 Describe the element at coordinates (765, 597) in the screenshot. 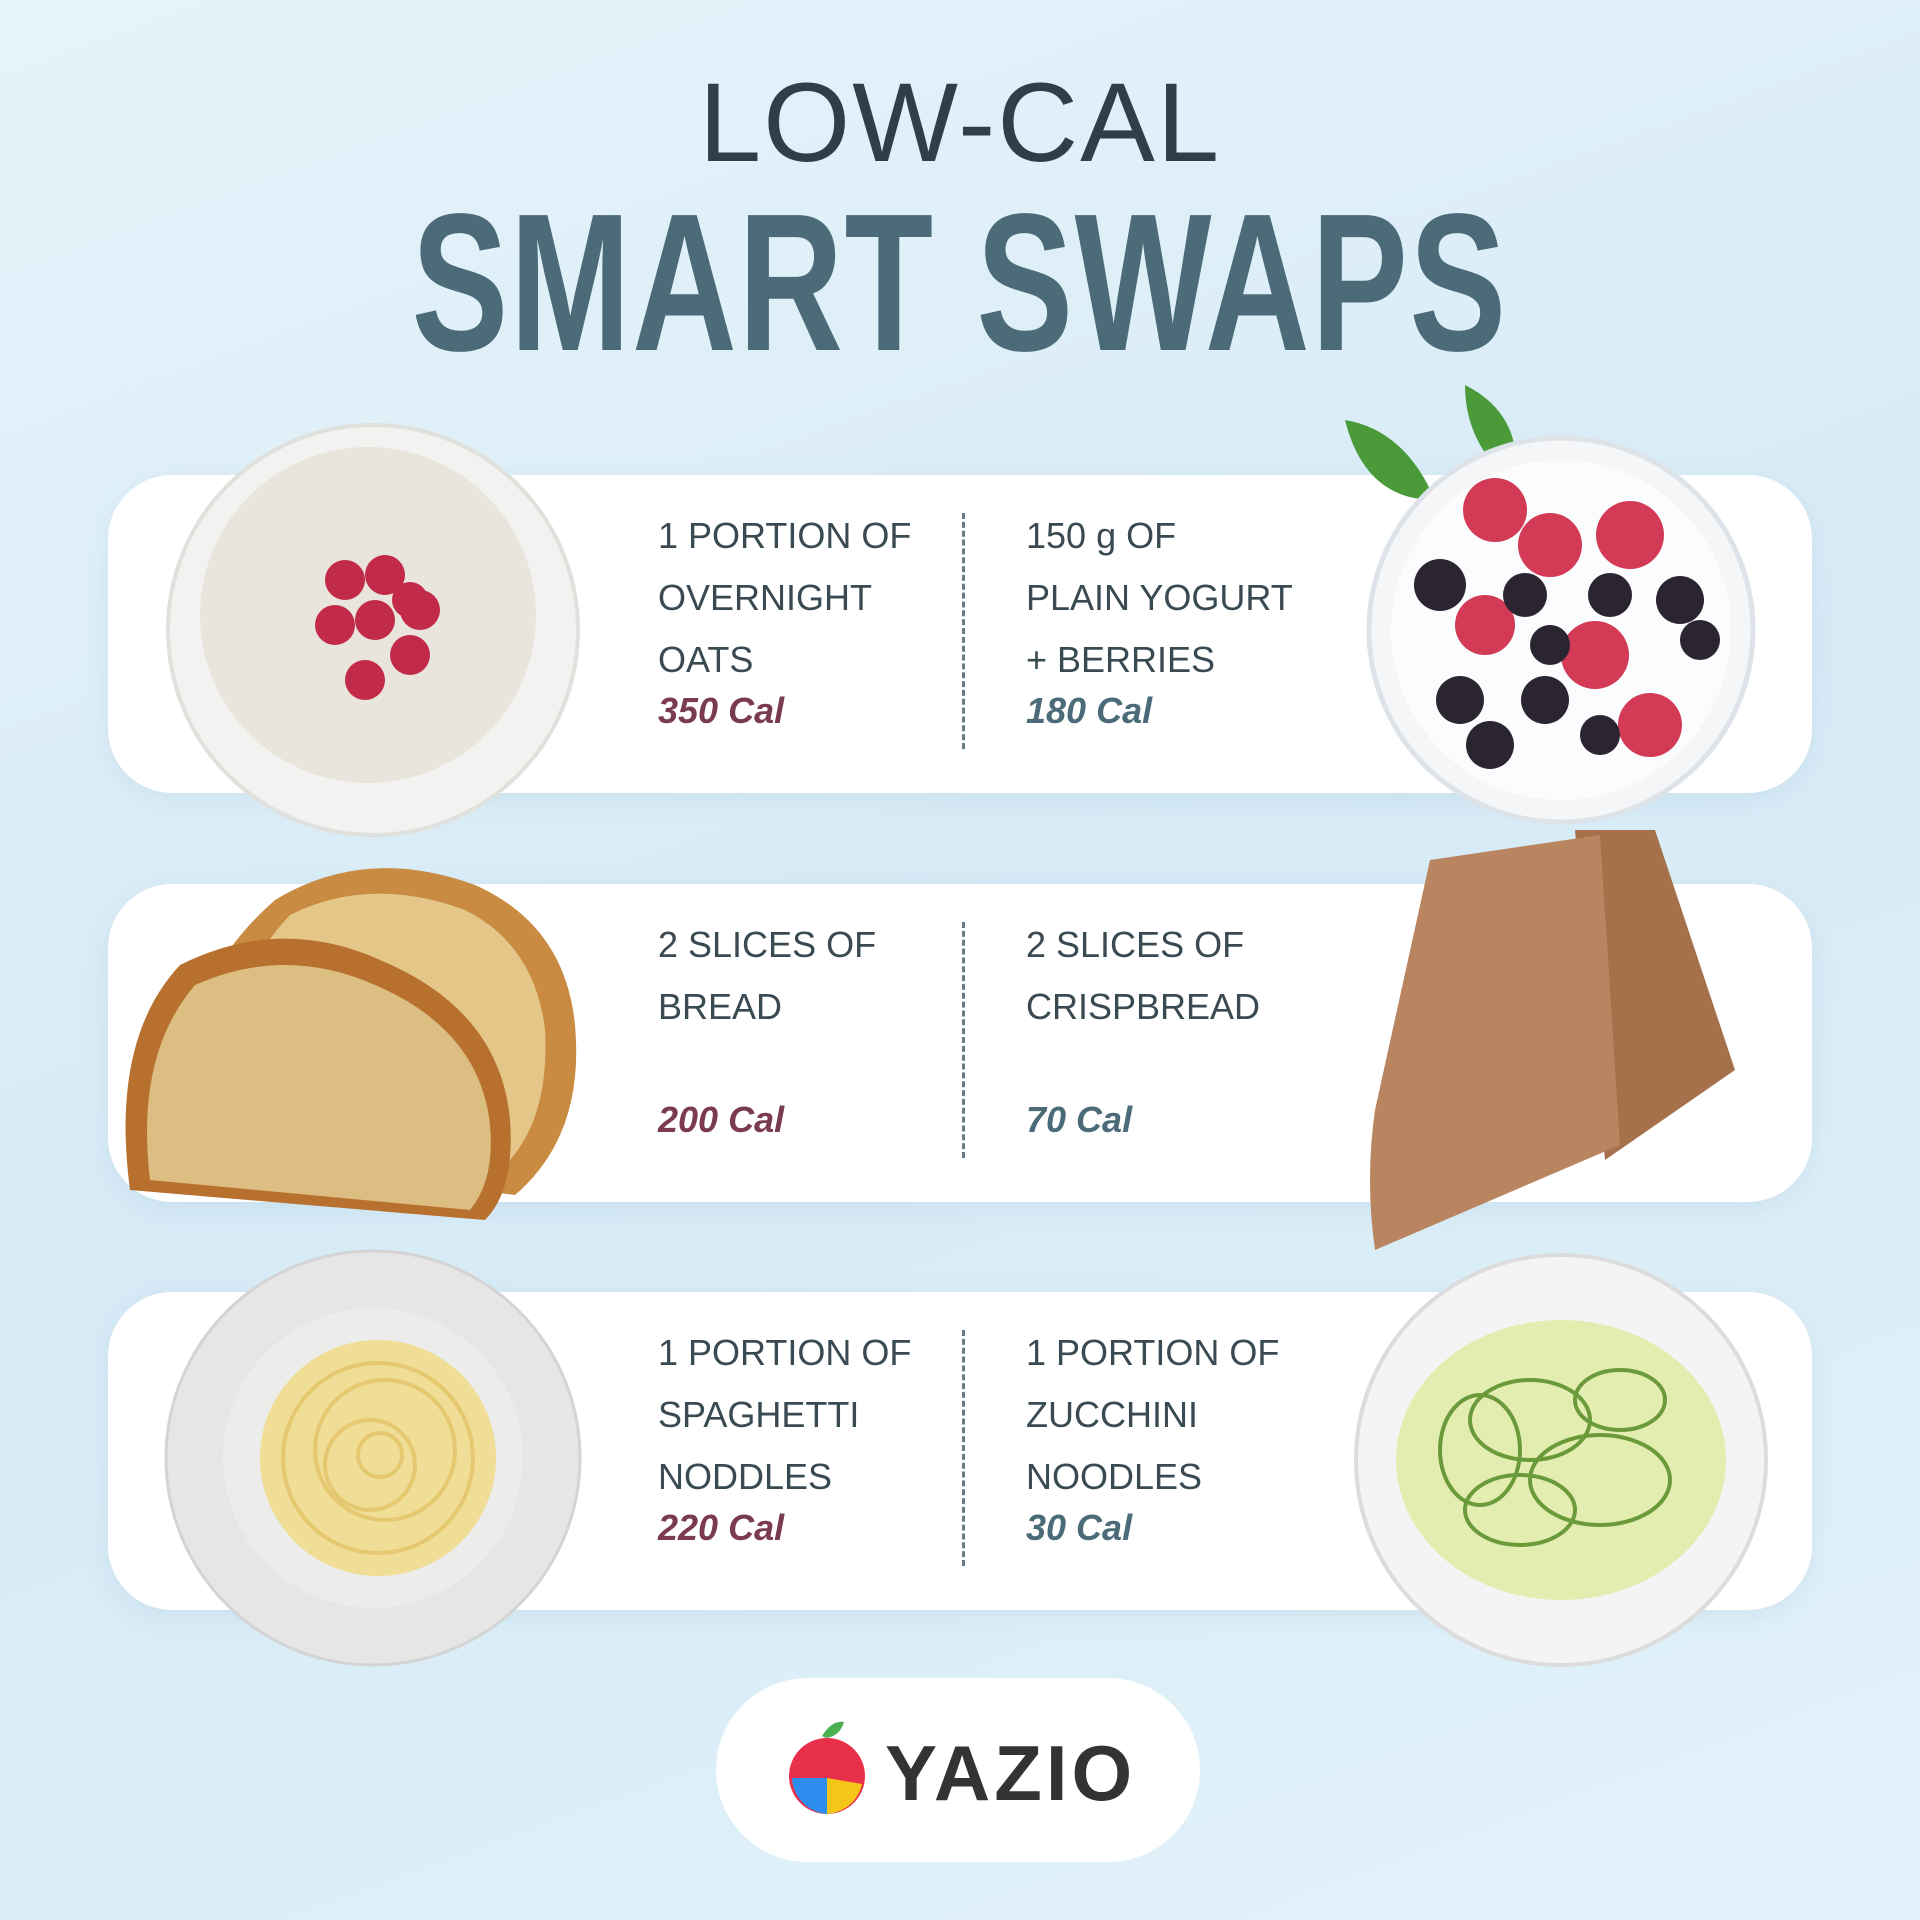

I see `food-line: OVERNIGHT` at that location.